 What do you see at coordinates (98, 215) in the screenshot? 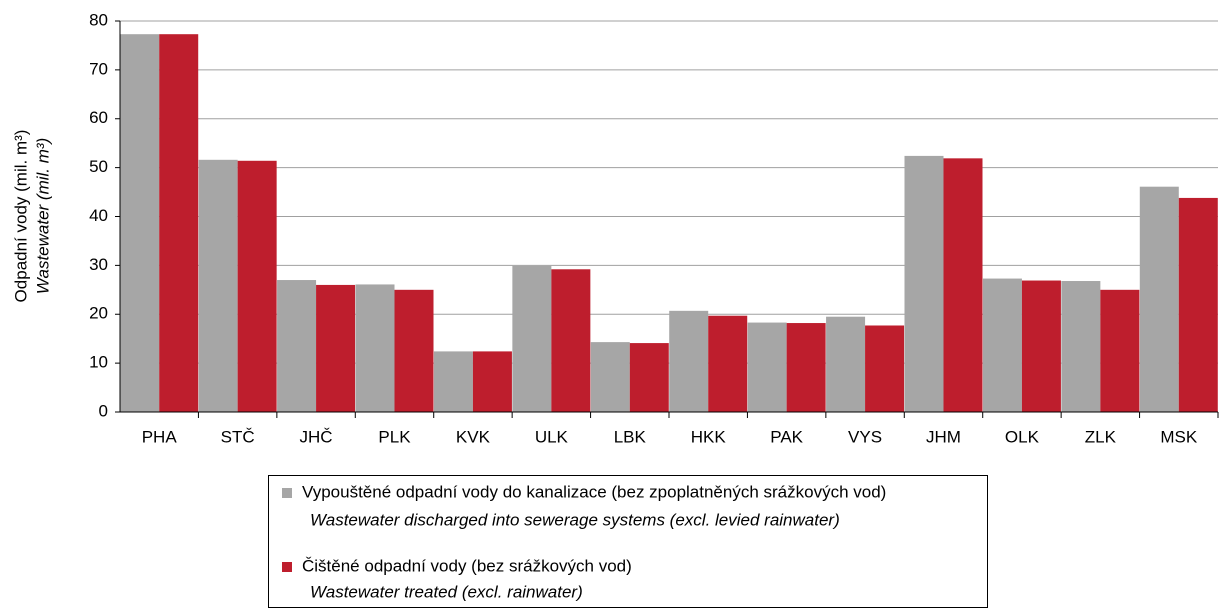
I see `y-tick-label: 40` at bounding box center [98, 215].